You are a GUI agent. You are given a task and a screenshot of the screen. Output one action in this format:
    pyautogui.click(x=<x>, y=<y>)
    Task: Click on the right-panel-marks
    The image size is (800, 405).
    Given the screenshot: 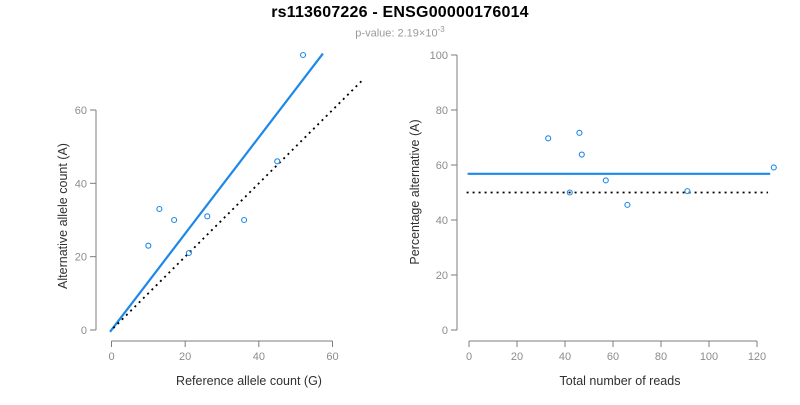 What is the action you would take?
    pyautogui.click(x=621, y=168)
    